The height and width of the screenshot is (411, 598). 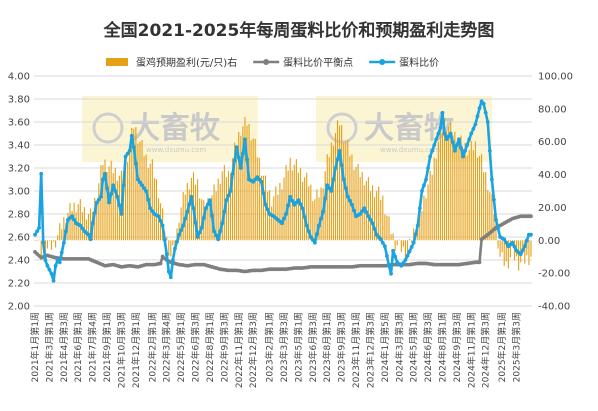 I want to click on right-tick-label: 40.00, so click(x=552, y=175).